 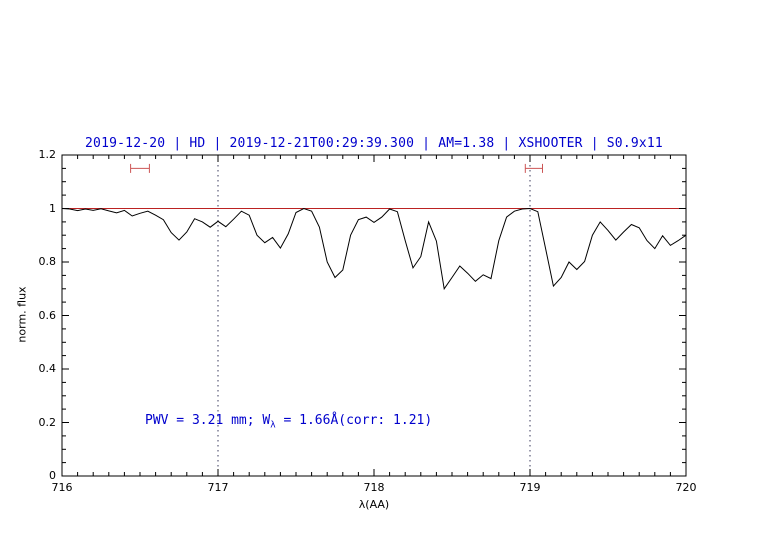 I want to click on y-tick-label: 1, so click(x=52, y=208).